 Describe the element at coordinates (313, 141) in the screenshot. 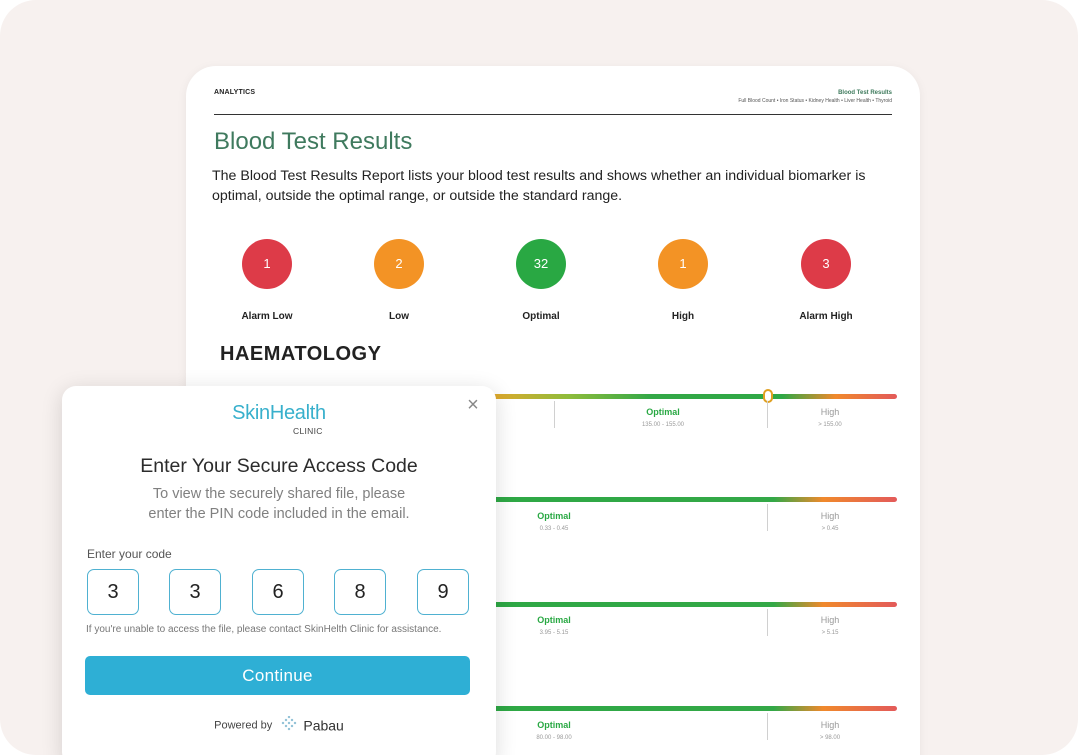

I see `report-title: Blood Test Results` at that location.